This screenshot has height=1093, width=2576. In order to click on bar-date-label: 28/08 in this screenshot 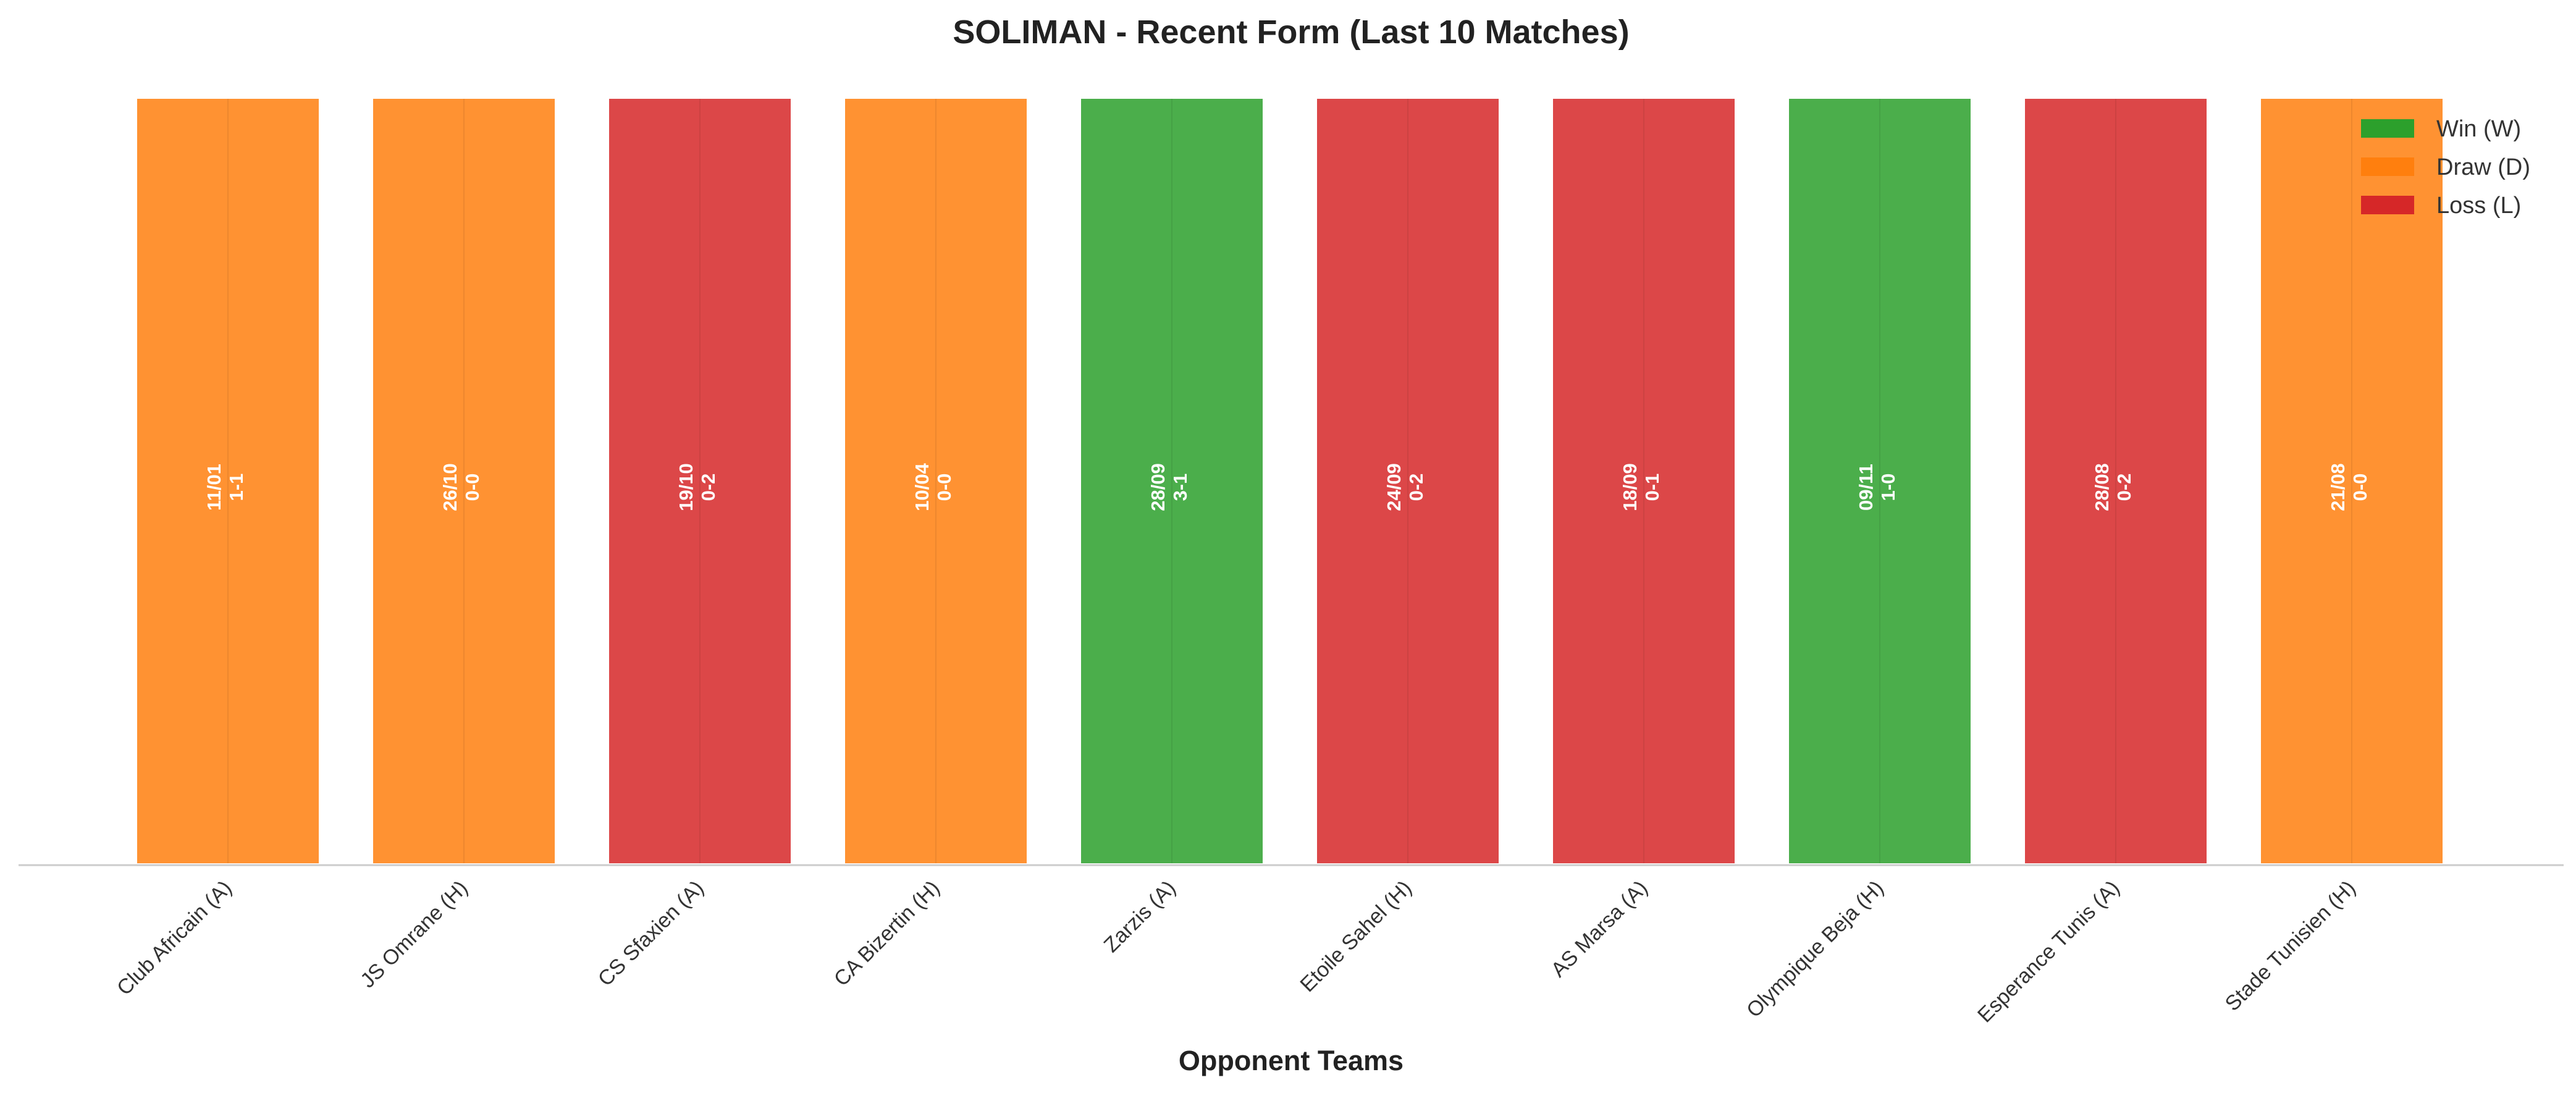, I will do `click(2102, 487)`.